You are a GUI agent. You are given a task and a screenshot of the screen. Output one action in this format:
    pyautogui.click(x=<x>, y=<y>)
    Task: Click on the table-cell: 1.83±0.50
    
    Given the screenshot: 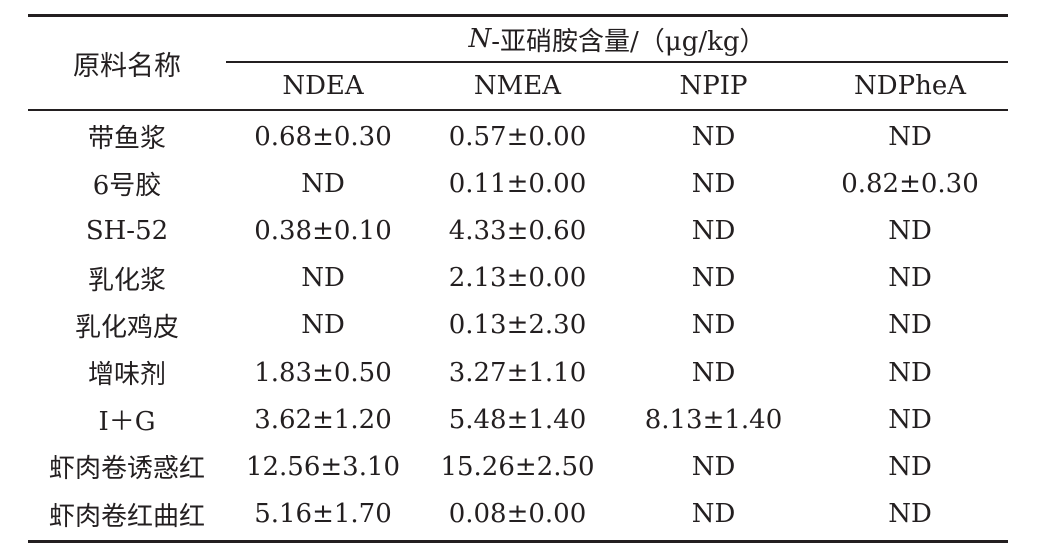 What is the action you would take?
    pyautogui.click(x=323, y=372)
    